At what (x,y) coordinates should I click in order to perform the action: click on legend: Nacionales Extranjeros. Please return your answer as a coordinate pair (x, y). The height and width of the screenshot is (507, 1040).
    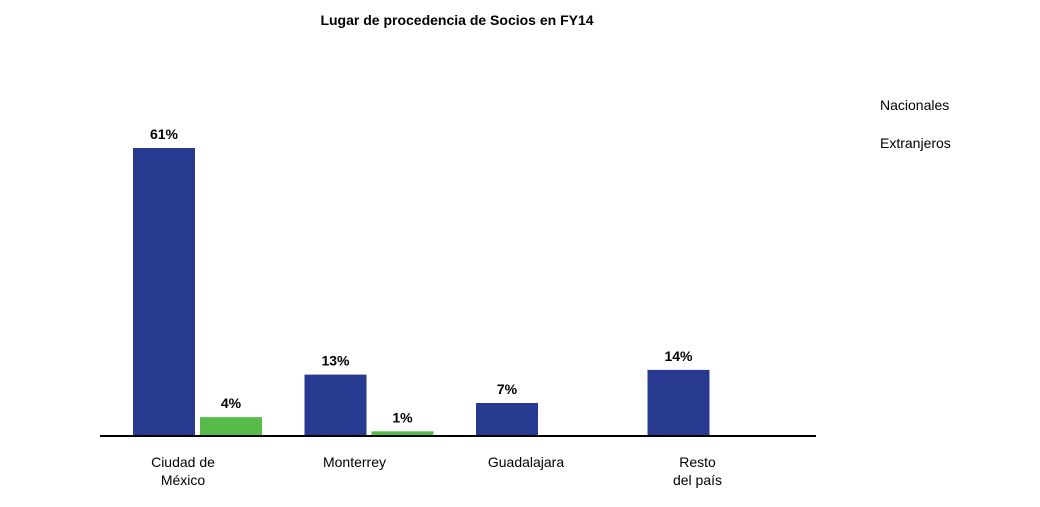
    Looking at the image, I should click on (915, 124).